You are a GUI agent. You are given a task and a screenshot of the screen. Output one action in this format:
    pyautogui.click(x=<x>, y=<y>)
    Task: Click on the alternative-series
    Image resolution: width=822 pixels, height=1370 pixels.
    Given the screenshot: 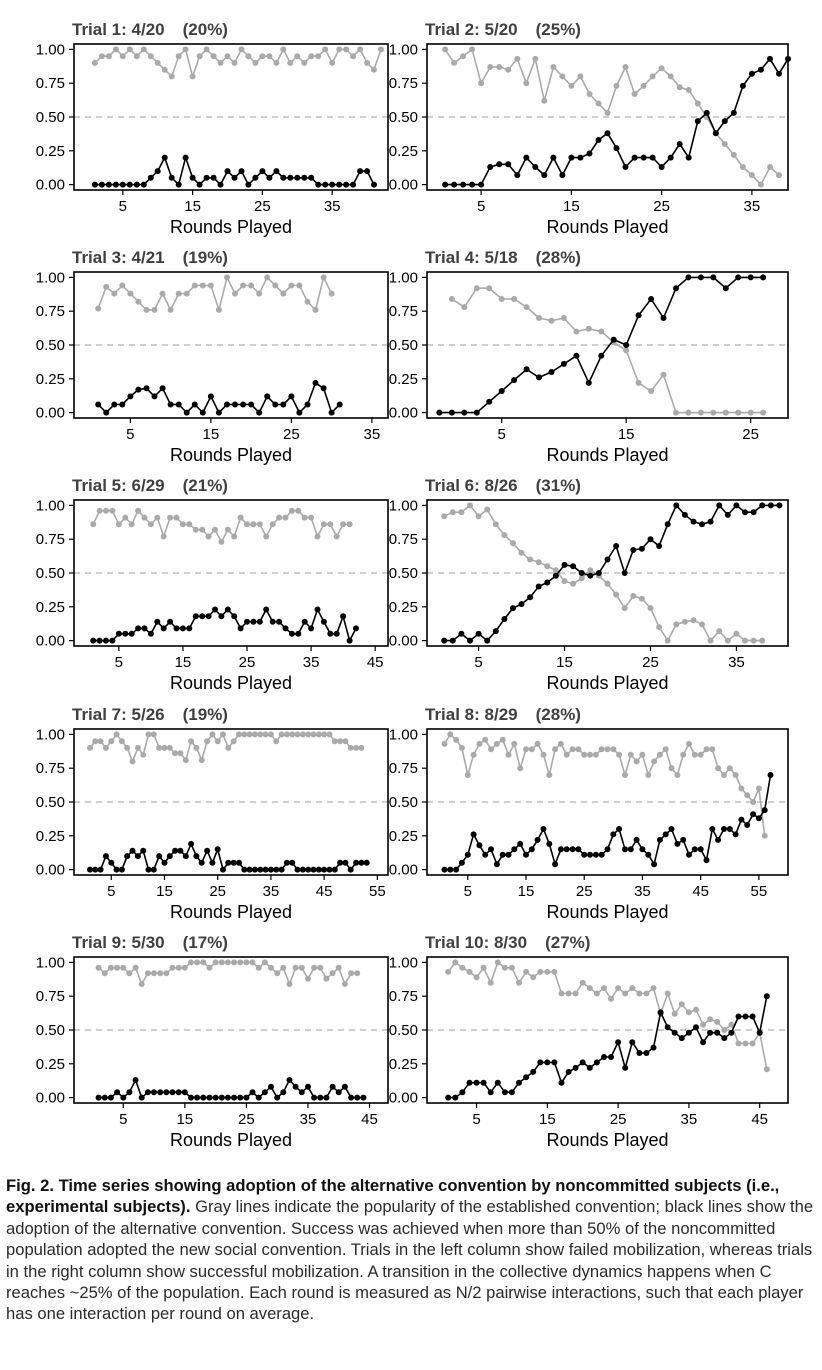 What is the action you would take?
    pyautogui.click(x=607, y=822)
    